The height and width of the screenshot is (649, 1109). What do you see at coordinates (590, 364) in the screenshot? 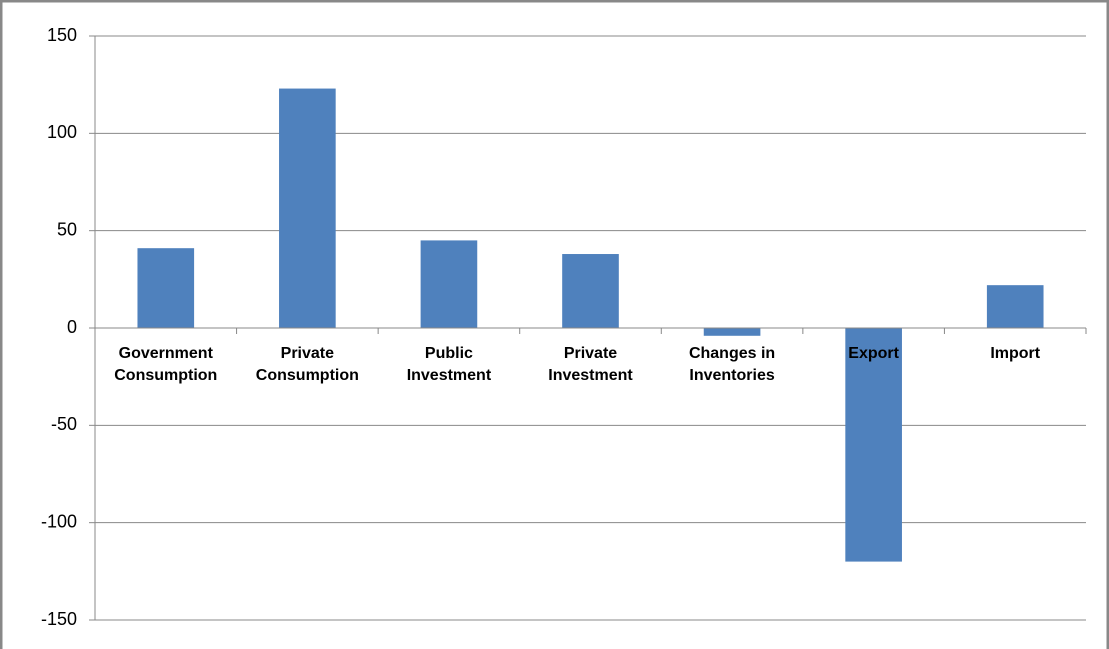
I see `x-tick-label: Private Investment` at bounding box center [590, 364].